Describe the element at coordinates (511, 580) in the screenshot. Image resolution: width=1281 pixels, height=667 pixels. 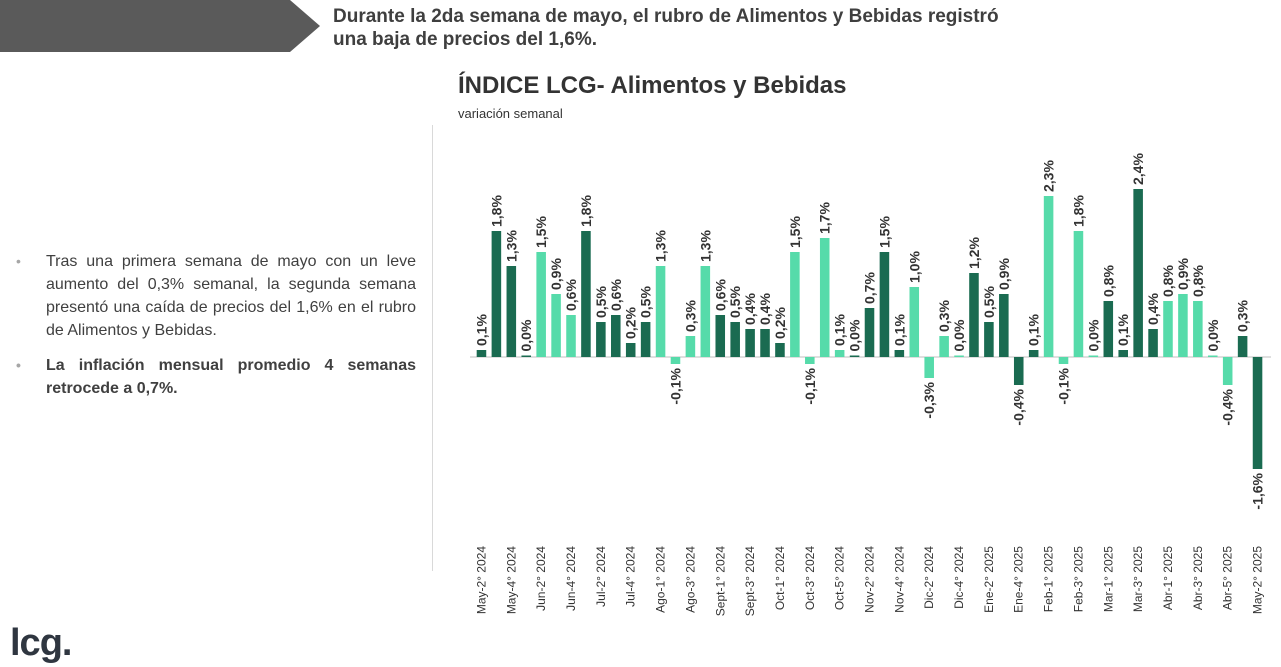
I see `x-tick-label: May-4° 2024` at that location.